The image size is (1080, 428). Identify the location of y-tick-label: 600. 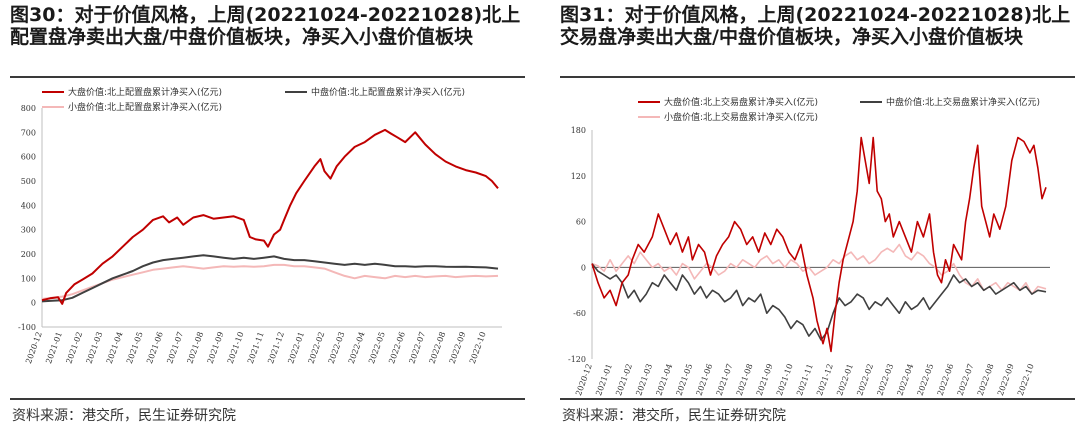
(28, 157).